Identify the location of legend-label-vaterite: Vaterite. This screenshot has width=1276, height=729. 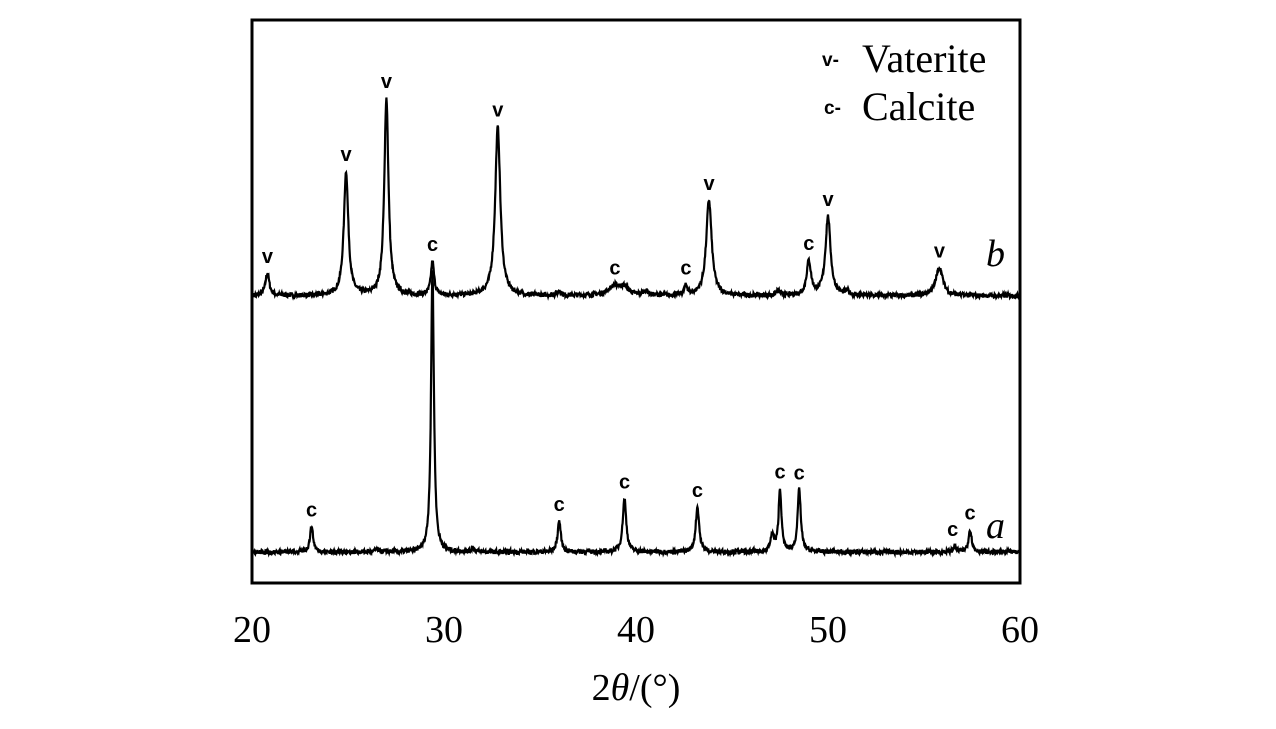
(924, 58).